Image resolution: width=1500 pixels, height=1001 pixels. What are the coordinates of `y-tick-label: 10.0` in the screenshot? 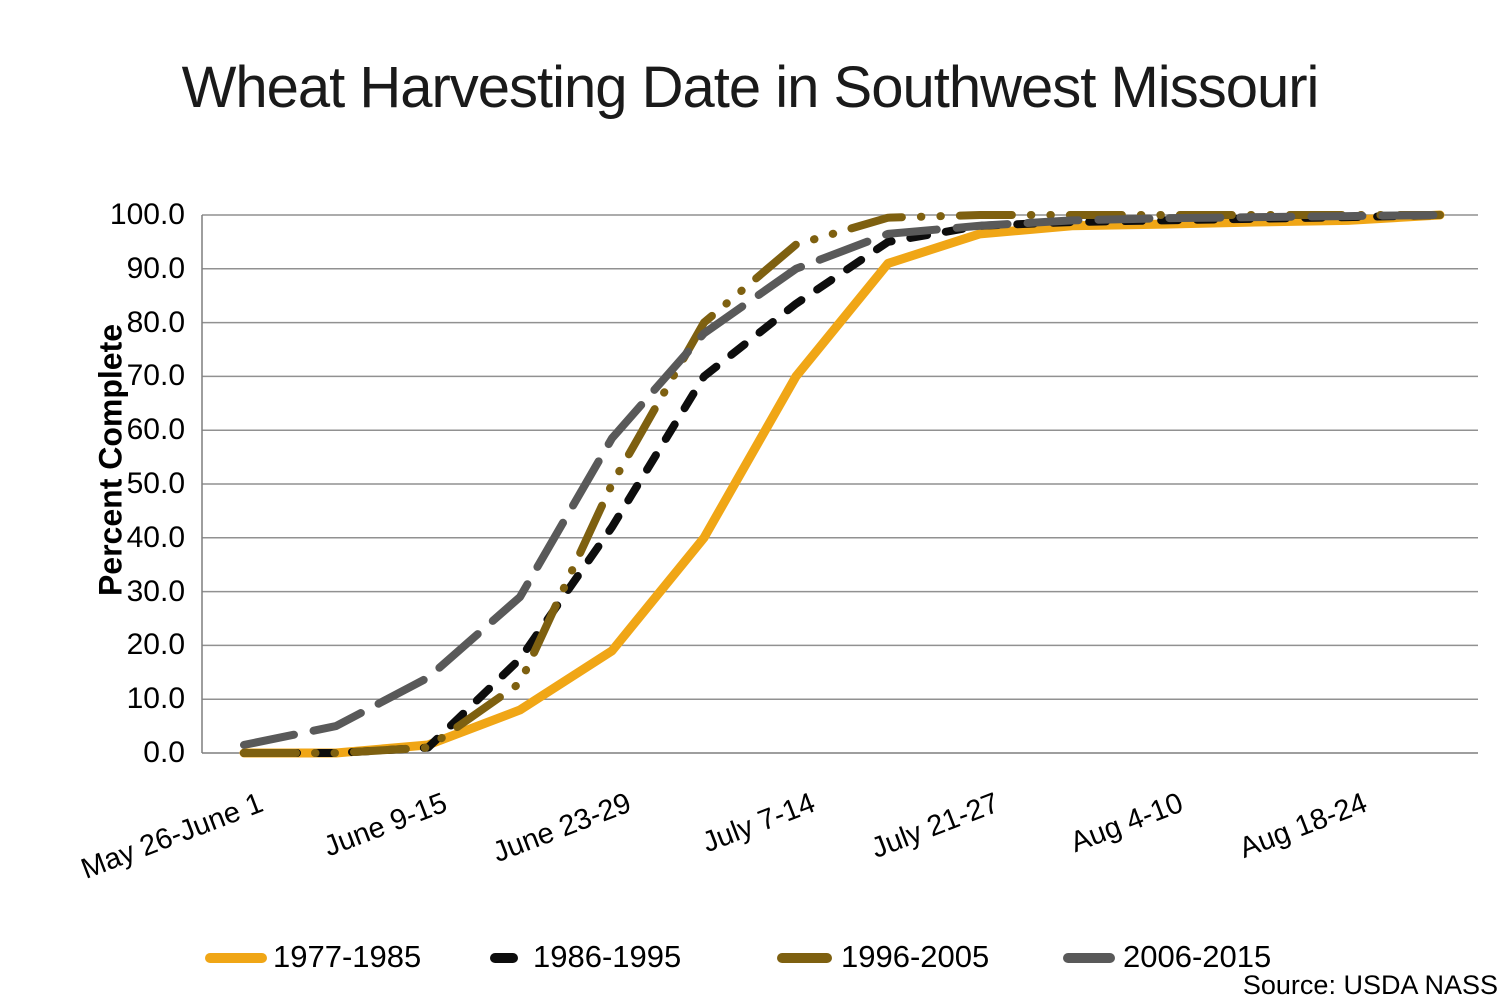 It's located at (155, 699).